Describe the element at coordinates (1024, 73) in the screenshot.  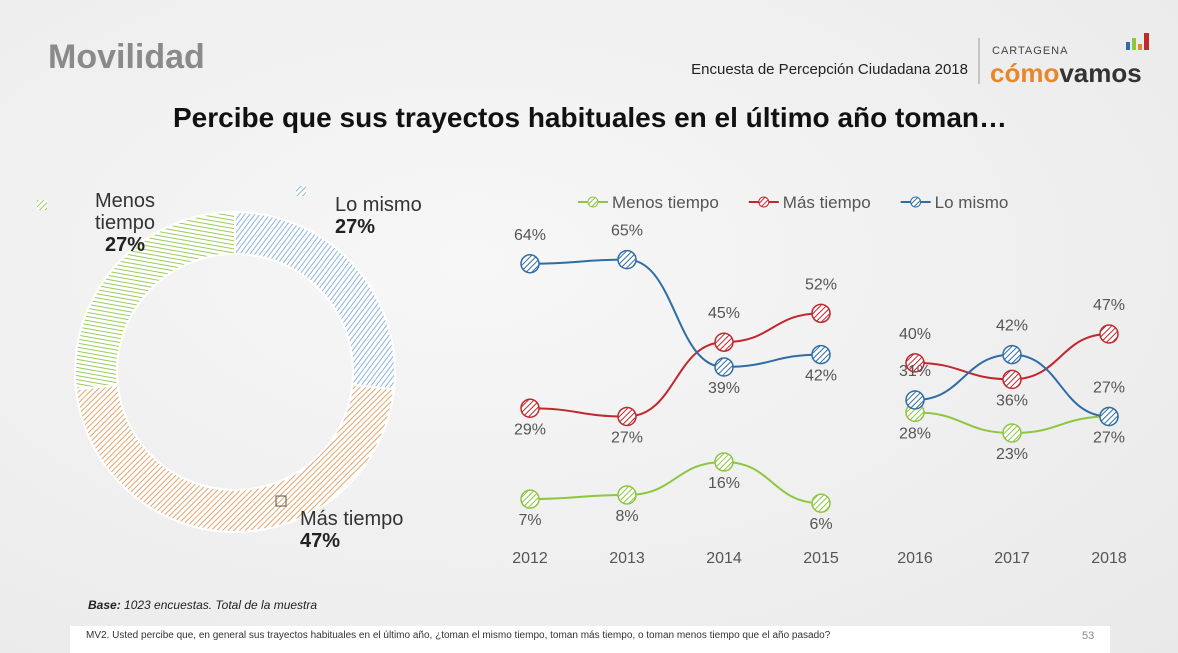
I see `logo-word: cómo` at that location.